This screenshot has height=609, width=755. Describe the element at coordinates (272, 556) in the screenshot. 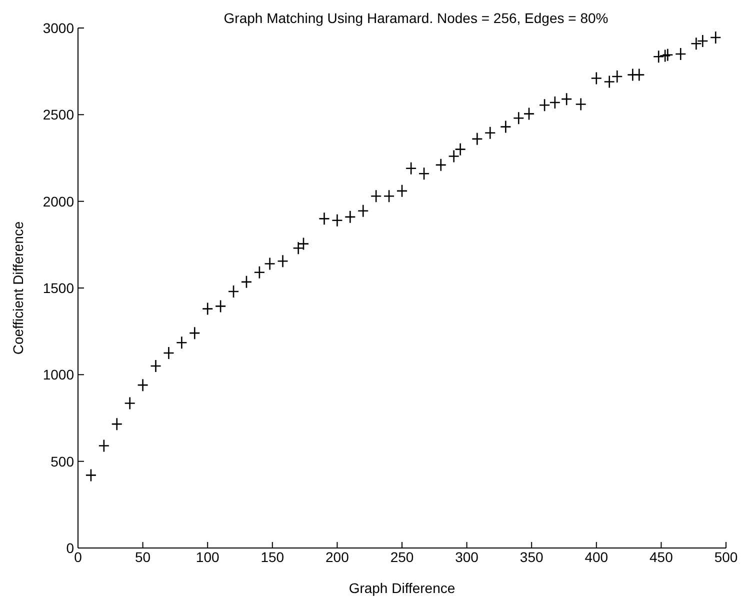

I see `x-tick-label: 150` at that location.